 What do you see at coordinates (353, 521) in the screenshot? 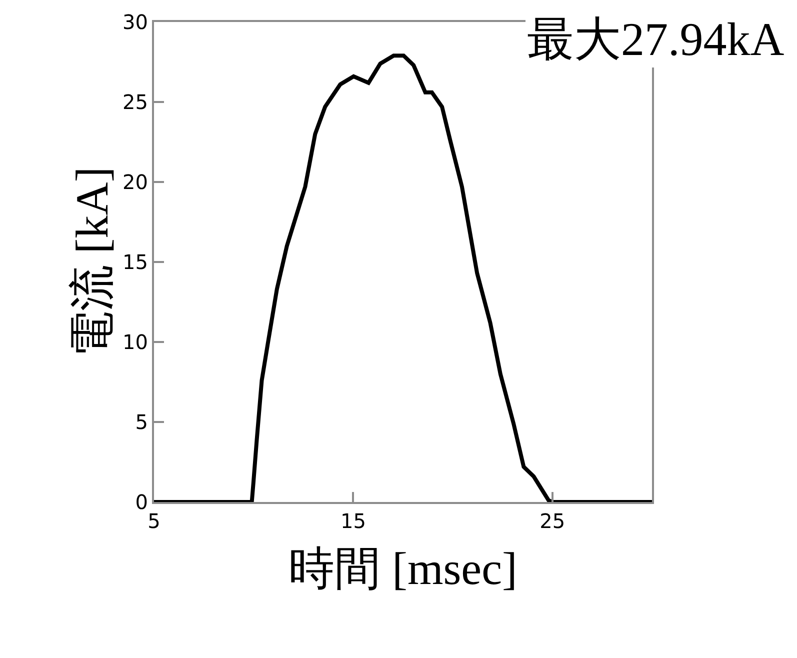
I see `x-tick-label: 15` at bounding box center [353, 521].